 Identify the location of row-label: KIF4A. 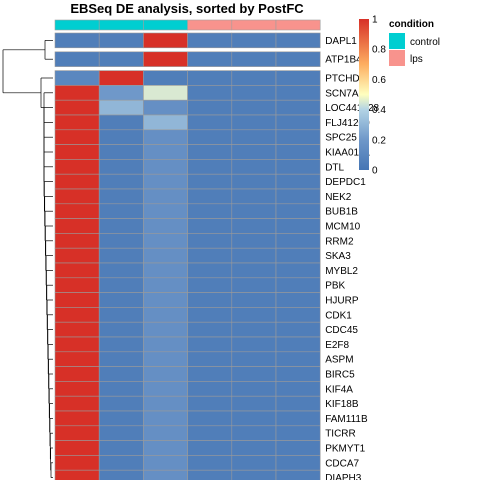
(339, 389).